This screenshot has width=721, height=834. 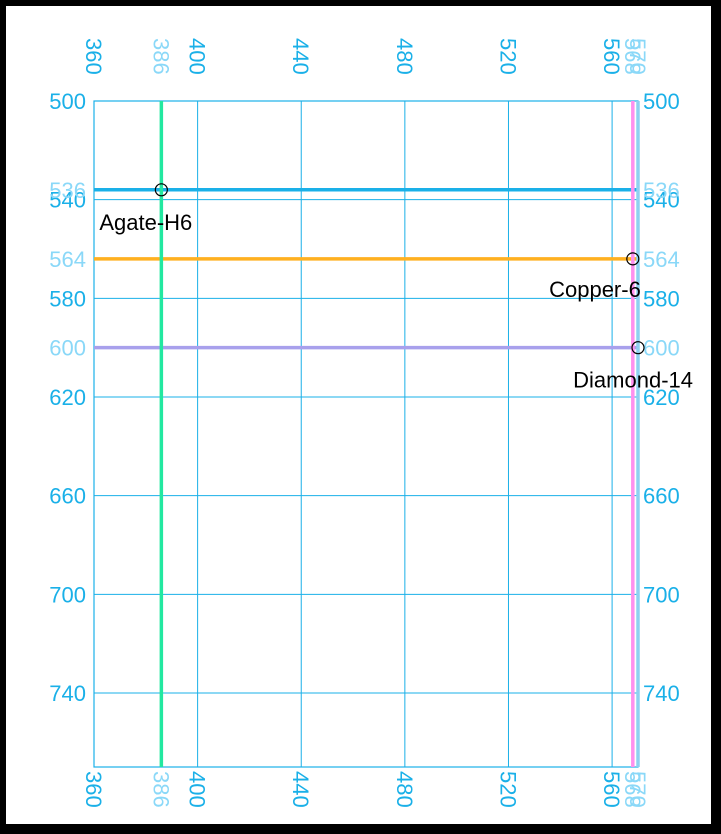 What do you see at coordinates (93, 789) in the screenshot?
I see `x-tick-label-bottom: 360` at bounding box center [93, 789].